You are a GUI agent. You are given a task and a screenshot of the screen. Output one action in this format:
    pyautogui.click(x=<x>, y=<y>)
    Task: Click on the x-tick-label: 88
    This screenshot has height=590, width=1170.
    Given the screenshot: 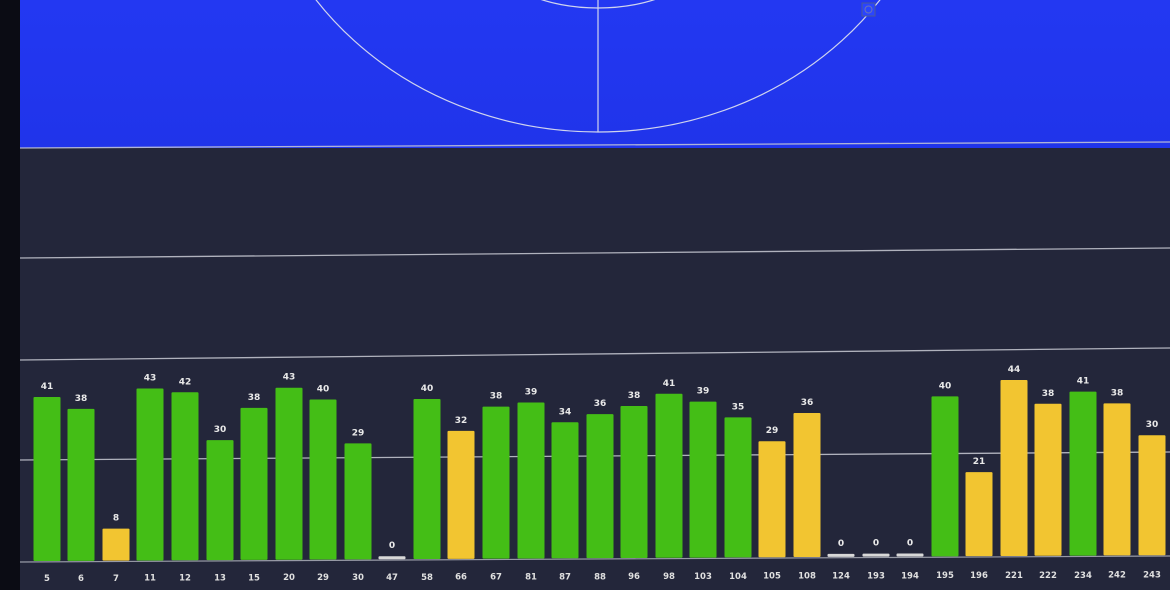 What is the action you would take?
    pyautogui.click(x=600, y=577)
    